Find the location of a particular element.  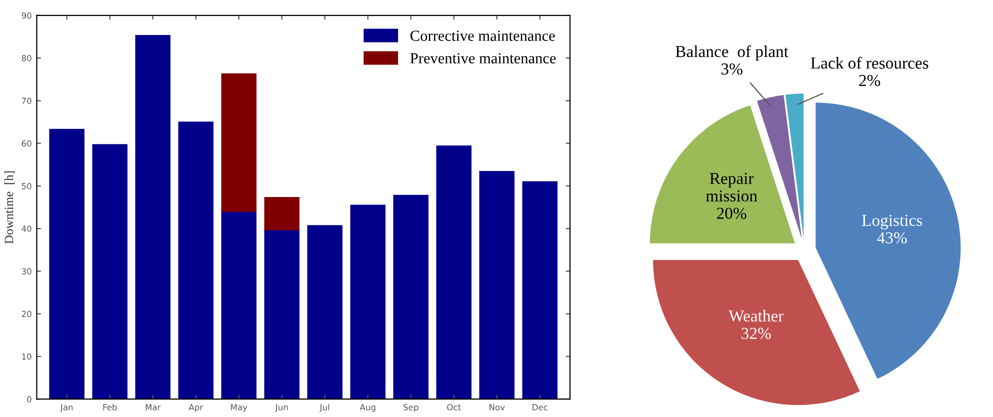

x-tick-label: Dec is located at coordinates (540, 407).